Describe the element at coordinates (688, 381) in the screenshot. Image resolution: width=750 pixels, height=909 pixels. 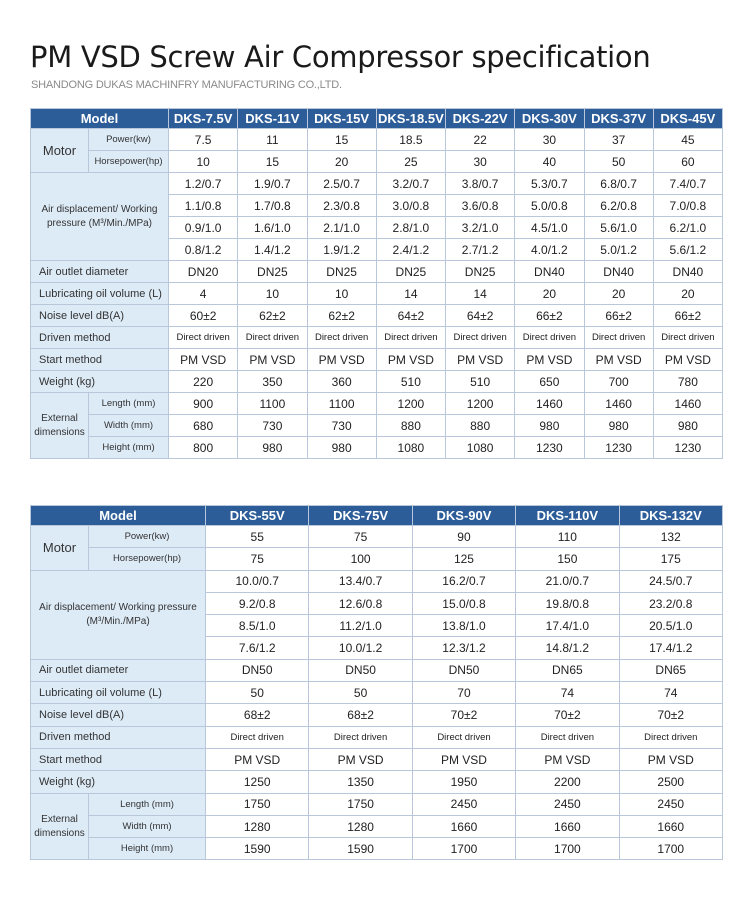
I see `value-cell: 780` at that location.